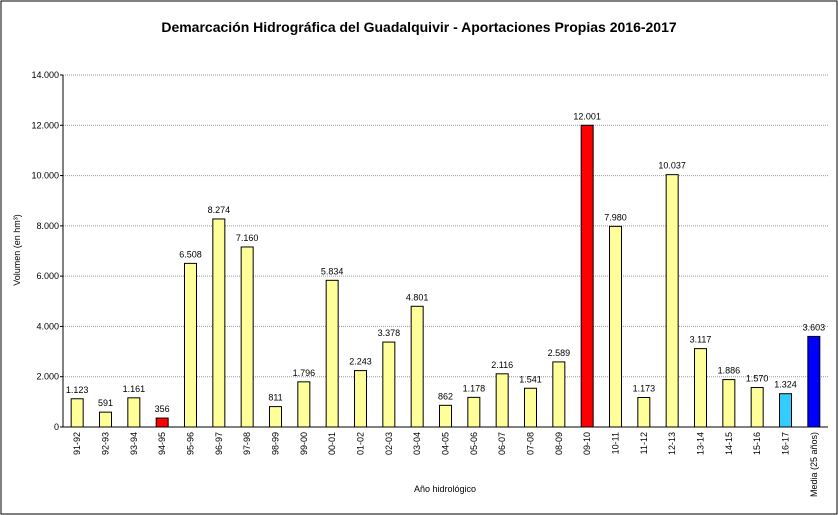 This screenshot has width=838, height=515. Describe the element at coordinates (162, 409) in the screenshot. I see `value-label: 356` at that location.